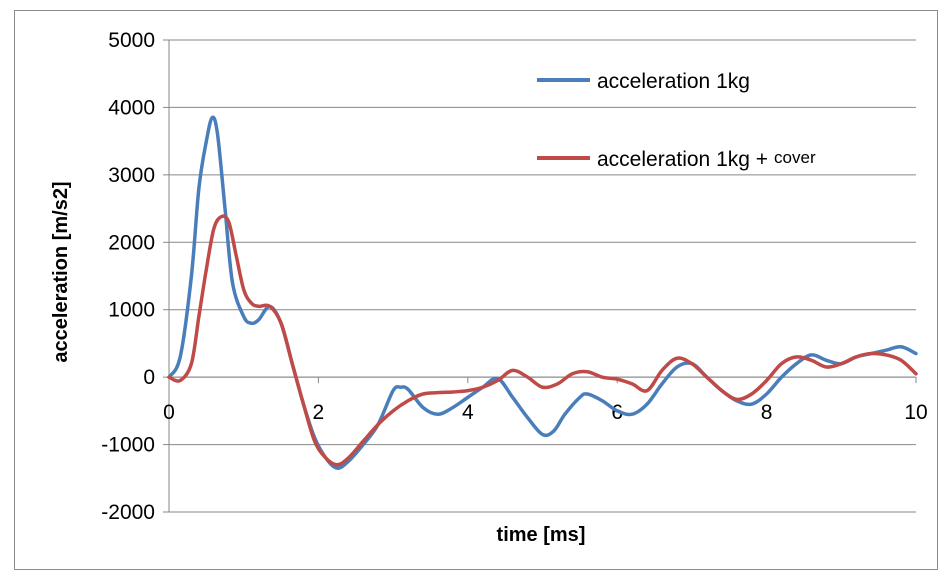 The image size is (947, 577). What do you see at coordinates (319, 412) in the screenshot?
I see `x-tick-label-1: 2` at bounding box center [319, 412].